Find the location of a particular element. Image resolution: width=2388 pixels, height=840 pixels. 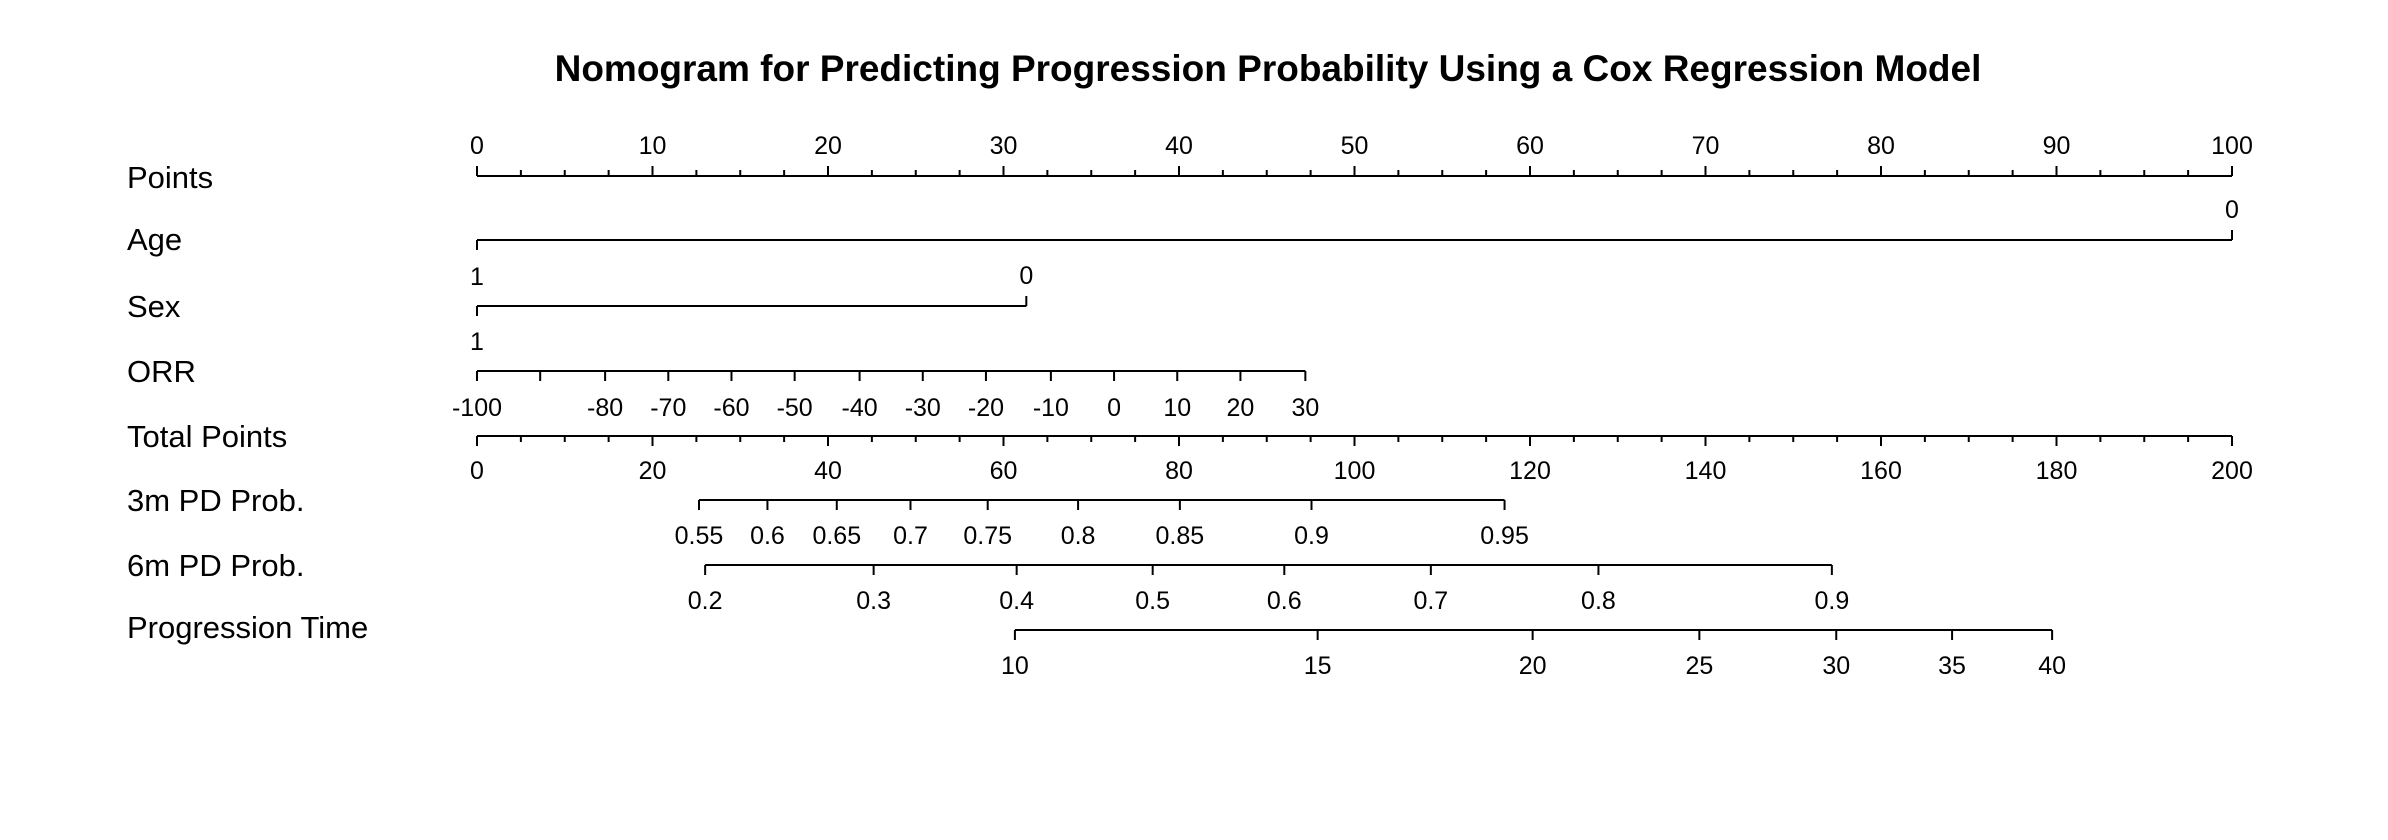

tick-label-3m-pd-prob: 0.7 is located at coordinates (910, 536).